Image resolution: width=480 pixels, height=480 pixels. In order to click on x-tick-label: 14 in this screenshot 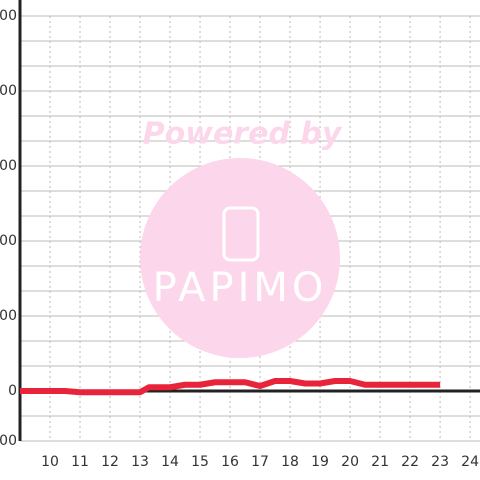, I will do `click(170, 462)`.